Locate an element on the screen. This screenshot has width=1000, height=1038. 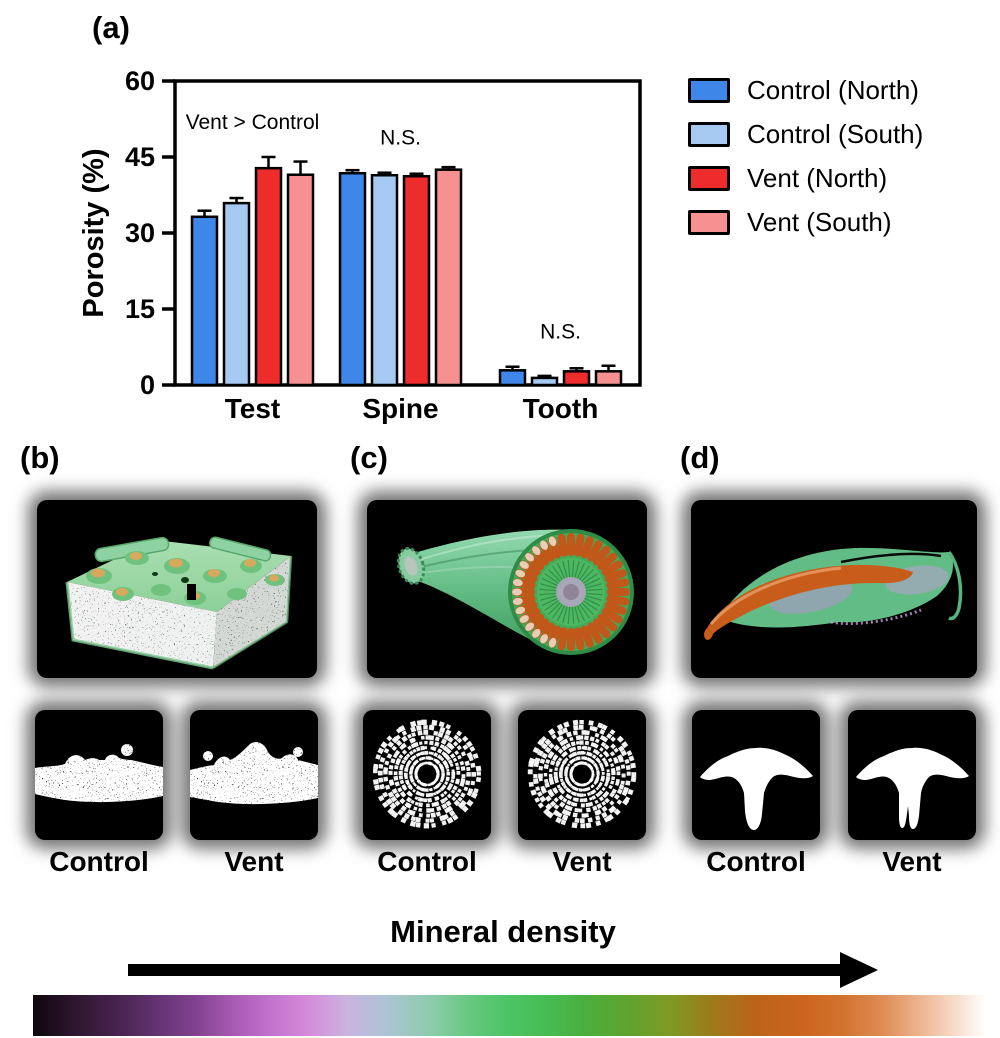
y-tick-label: 45 is located at coordinates (140, 157).